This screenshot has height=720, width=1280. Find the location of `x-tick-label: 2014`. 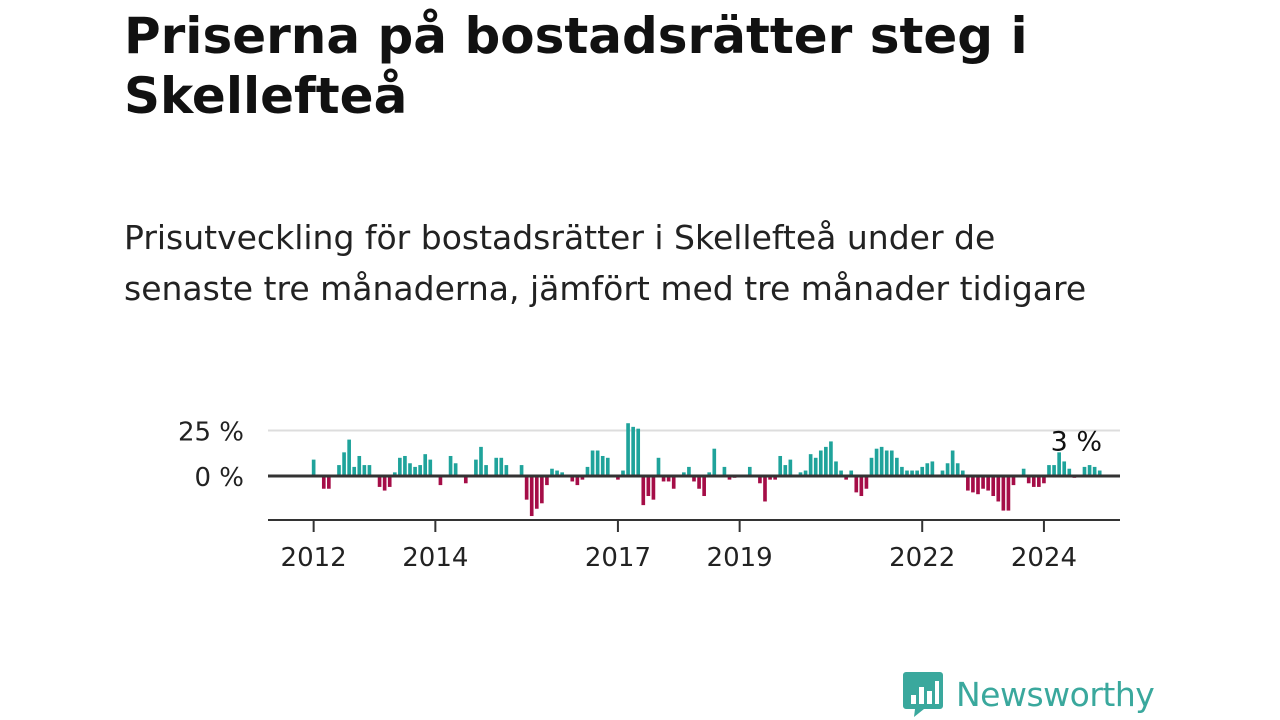

x-tick-label: 2014 is located at coordinates (435, 558).